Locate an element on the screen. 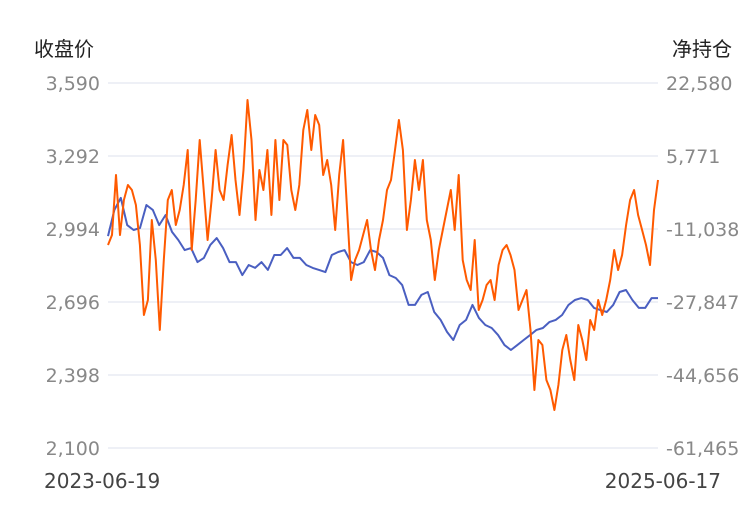 The width and height of the screenshot is (750, 510). left-tick-label: 2,994 is located at coordinates (73, 230).